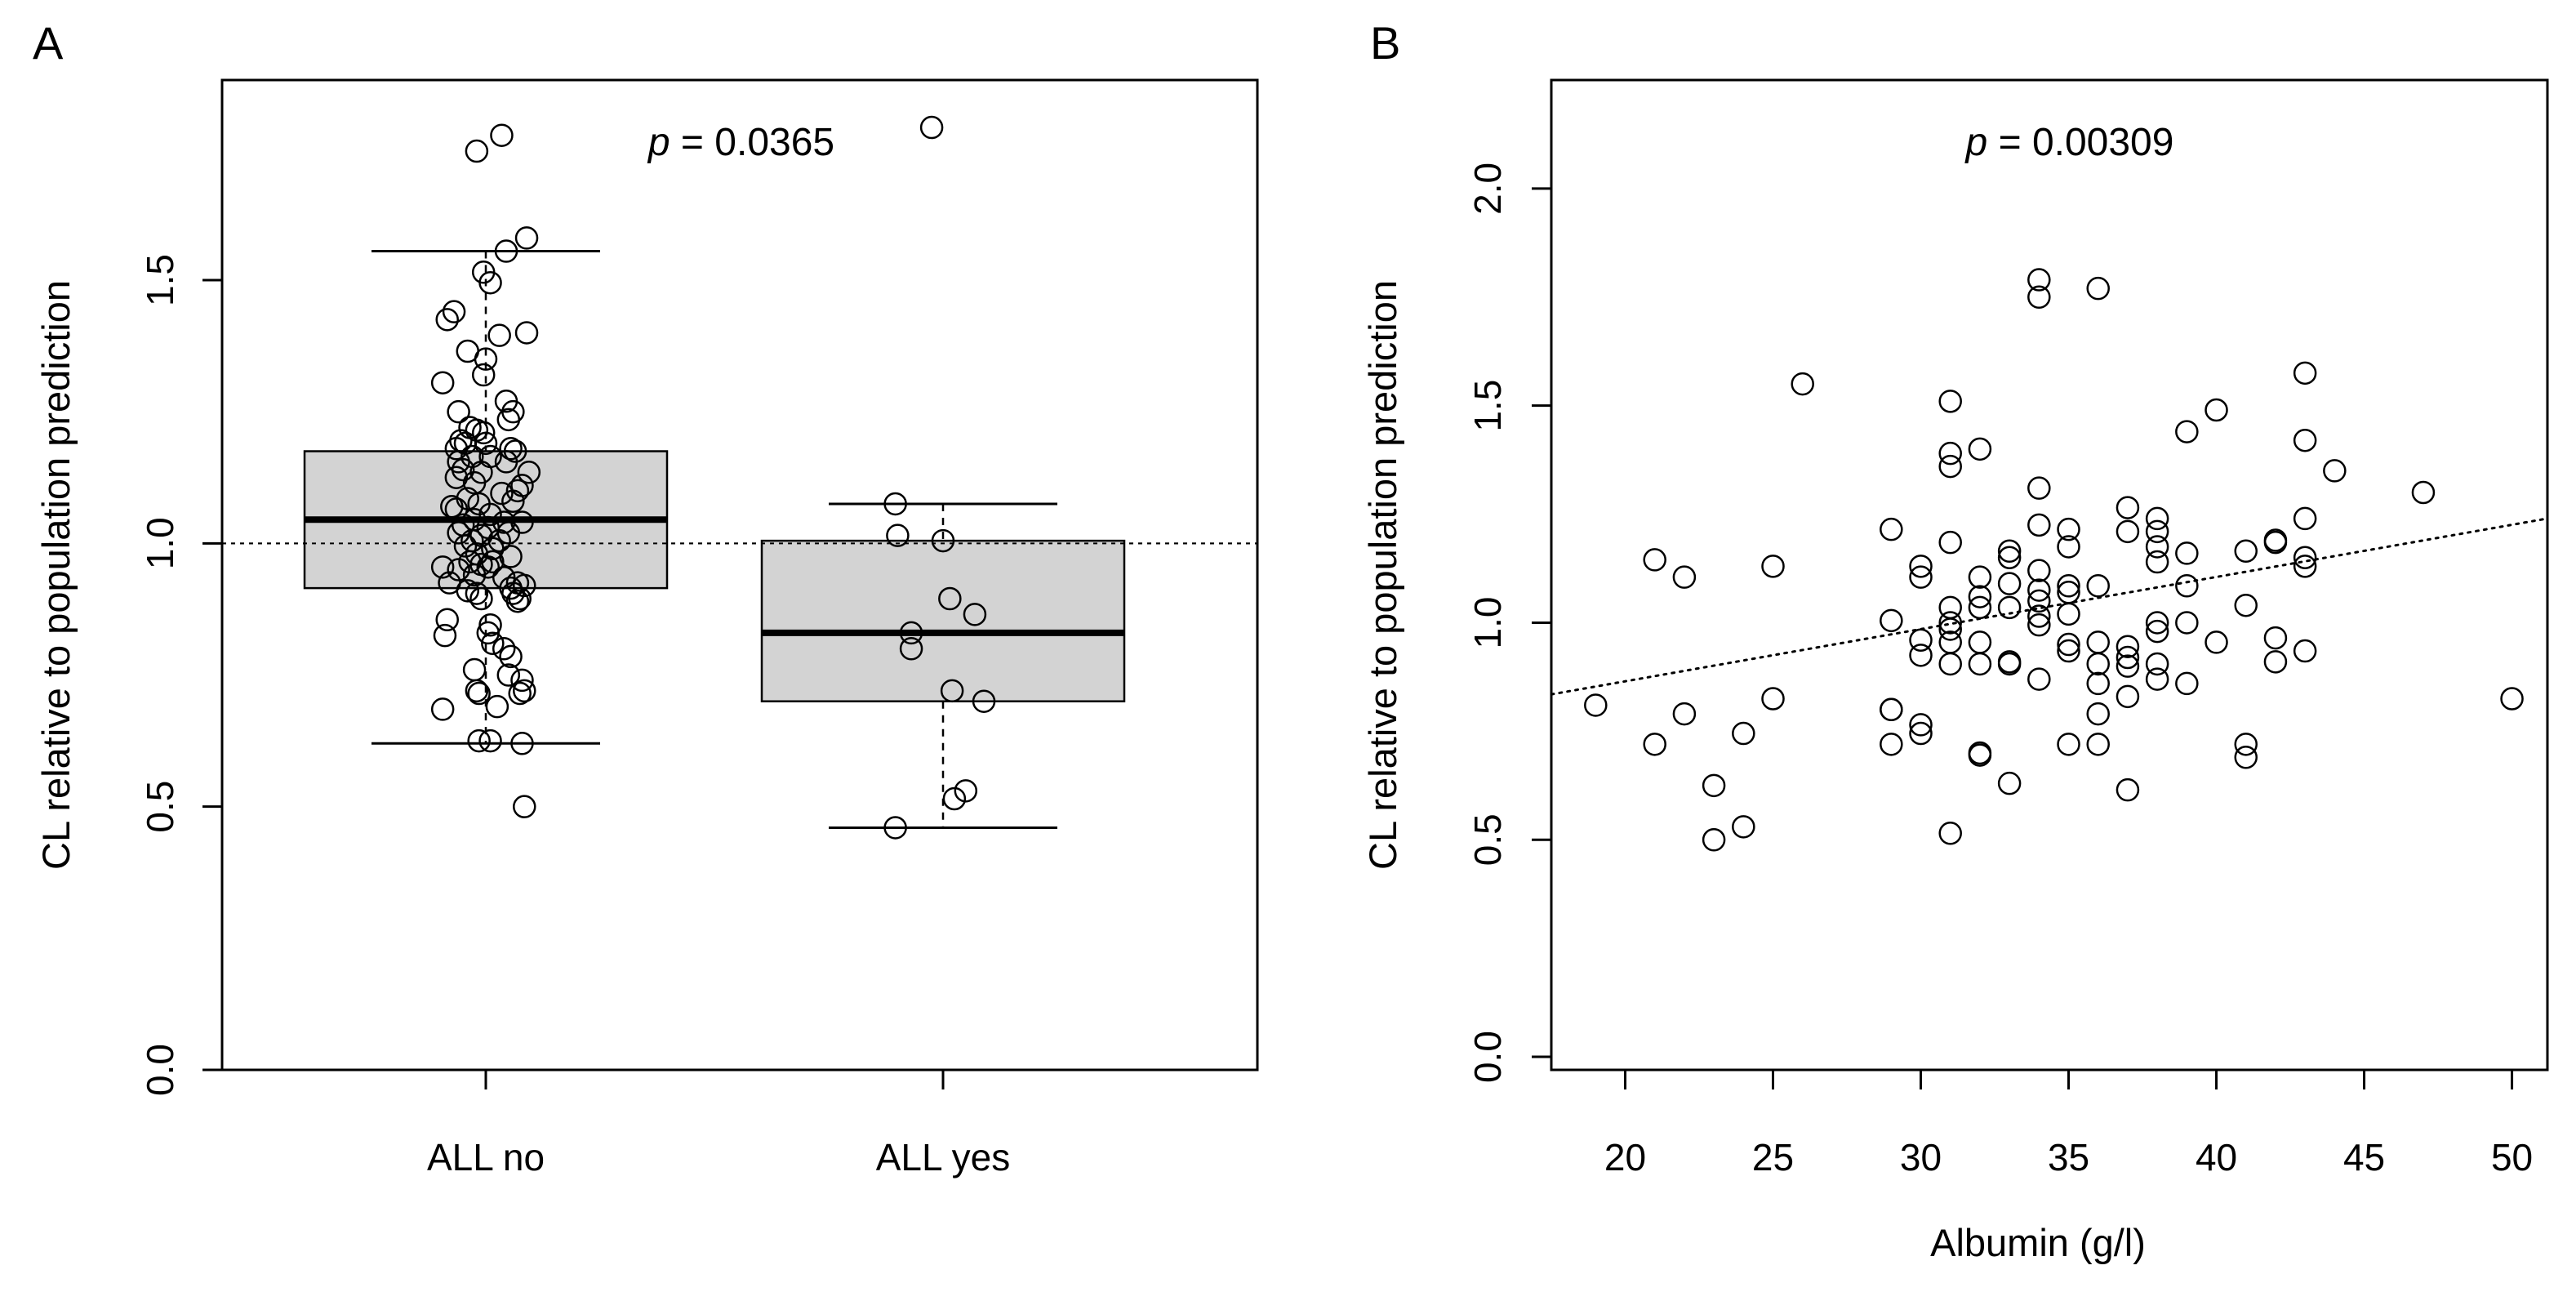 This screenshot has height=1301, width=2576. I want to click on panel-a-p-value: p = 0.0365, so click(740, 142).